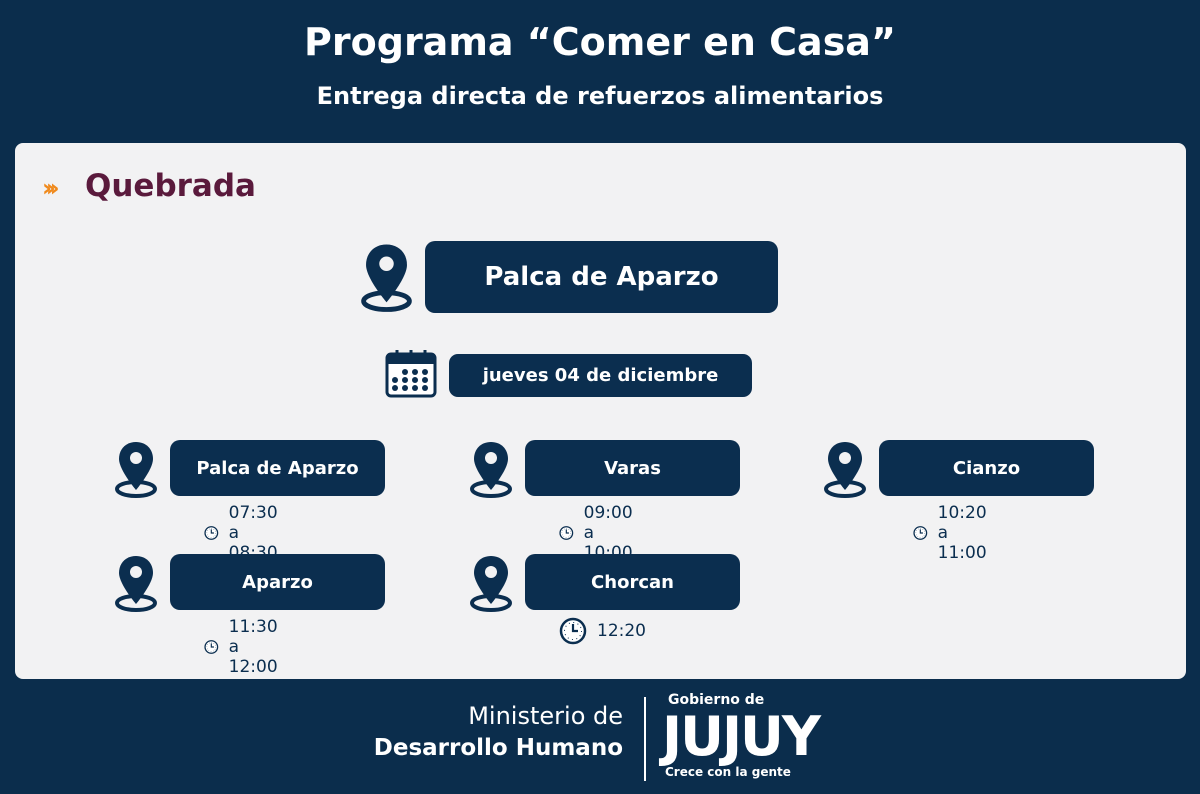 This screenshot has width=1200, height=794. What do you see at coordinates (600, 42) in the screenshot?
I see `page-title: Programa “Comer en Casa”` at bounding box center [600, 42].